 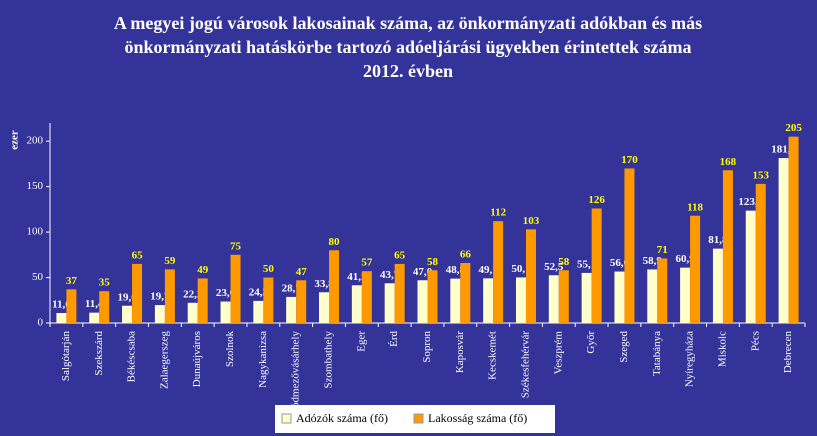 What do you see at coordinates (335, 242) in the screenshot?
I see `value-label: 80` at bounding box center [335, 242].